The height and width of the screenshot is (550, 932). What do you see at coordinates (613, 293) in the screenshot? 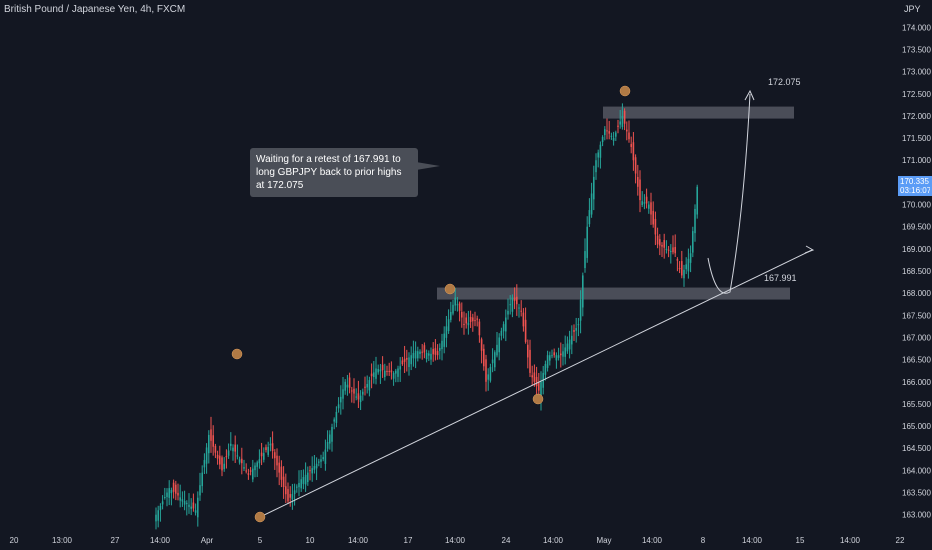
I see `support-zone` at bounding box center [613, 293].